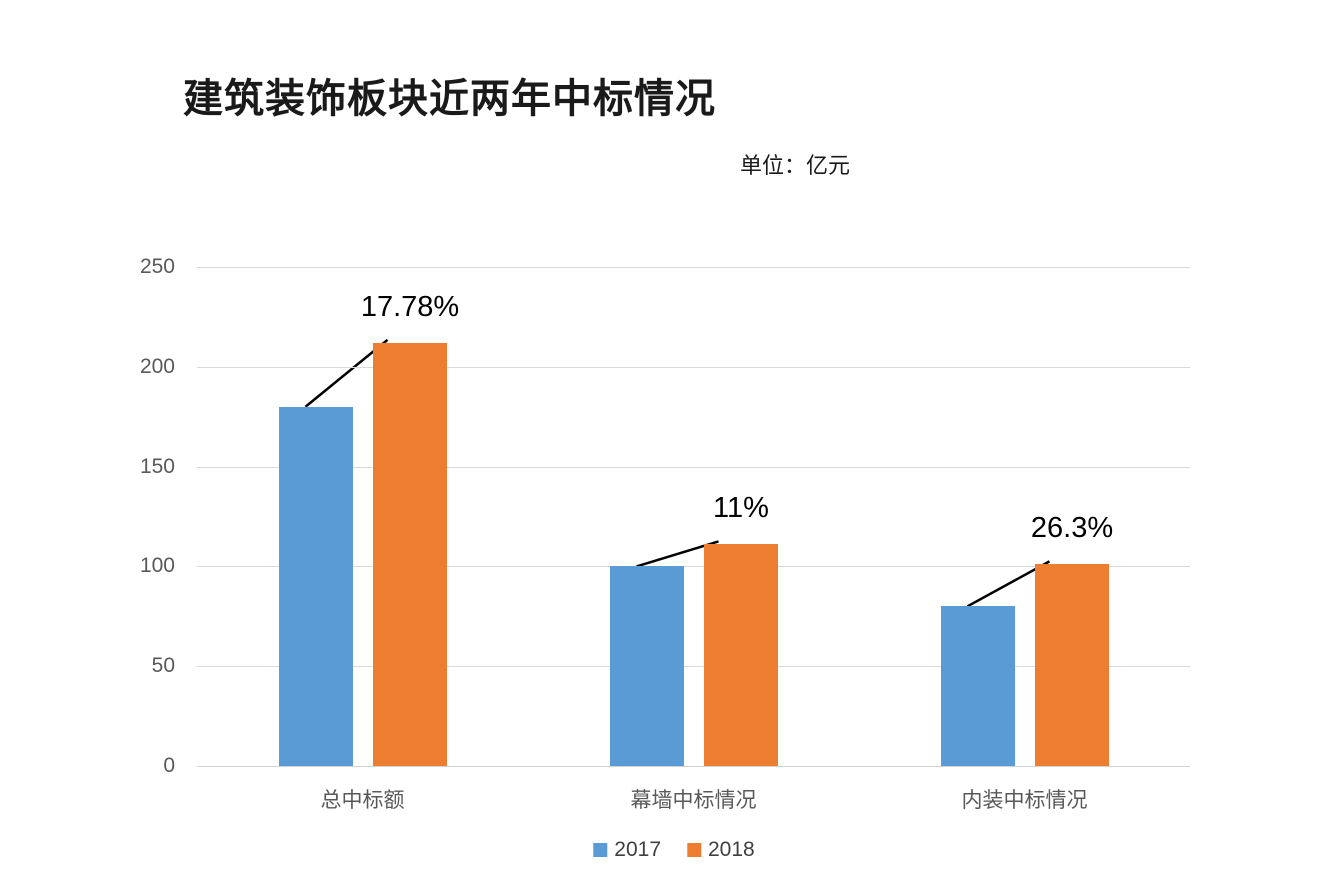 This screenshot has width=1341, height=884. What do you see at coordinates (163, 665) in the screenshot?
I see `y-axis-tick-50: 50` at bounding box center [163, 665].